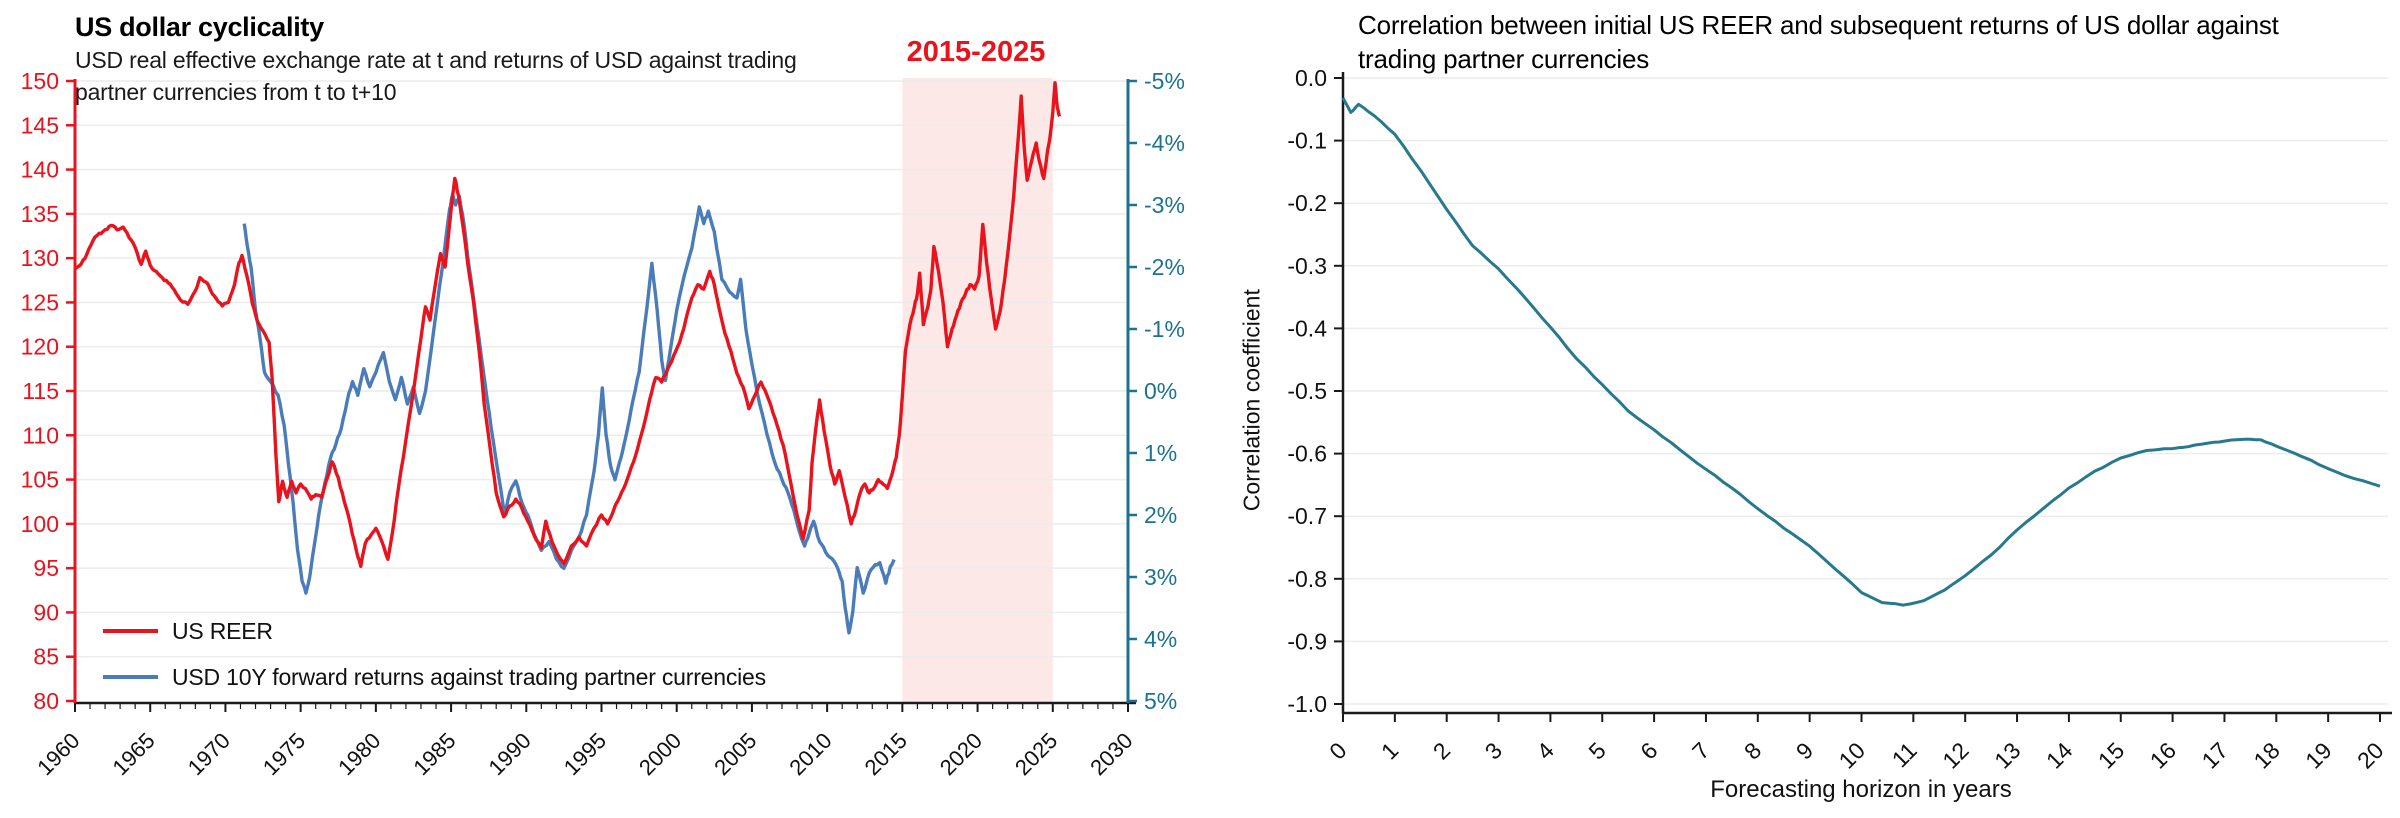 This screenshot has height=818, width=2400. What do you see at coordinates (1307, 391) in the screenshot?
I see `y-tick-label: -0.5` at bounding box center [1307, 391].